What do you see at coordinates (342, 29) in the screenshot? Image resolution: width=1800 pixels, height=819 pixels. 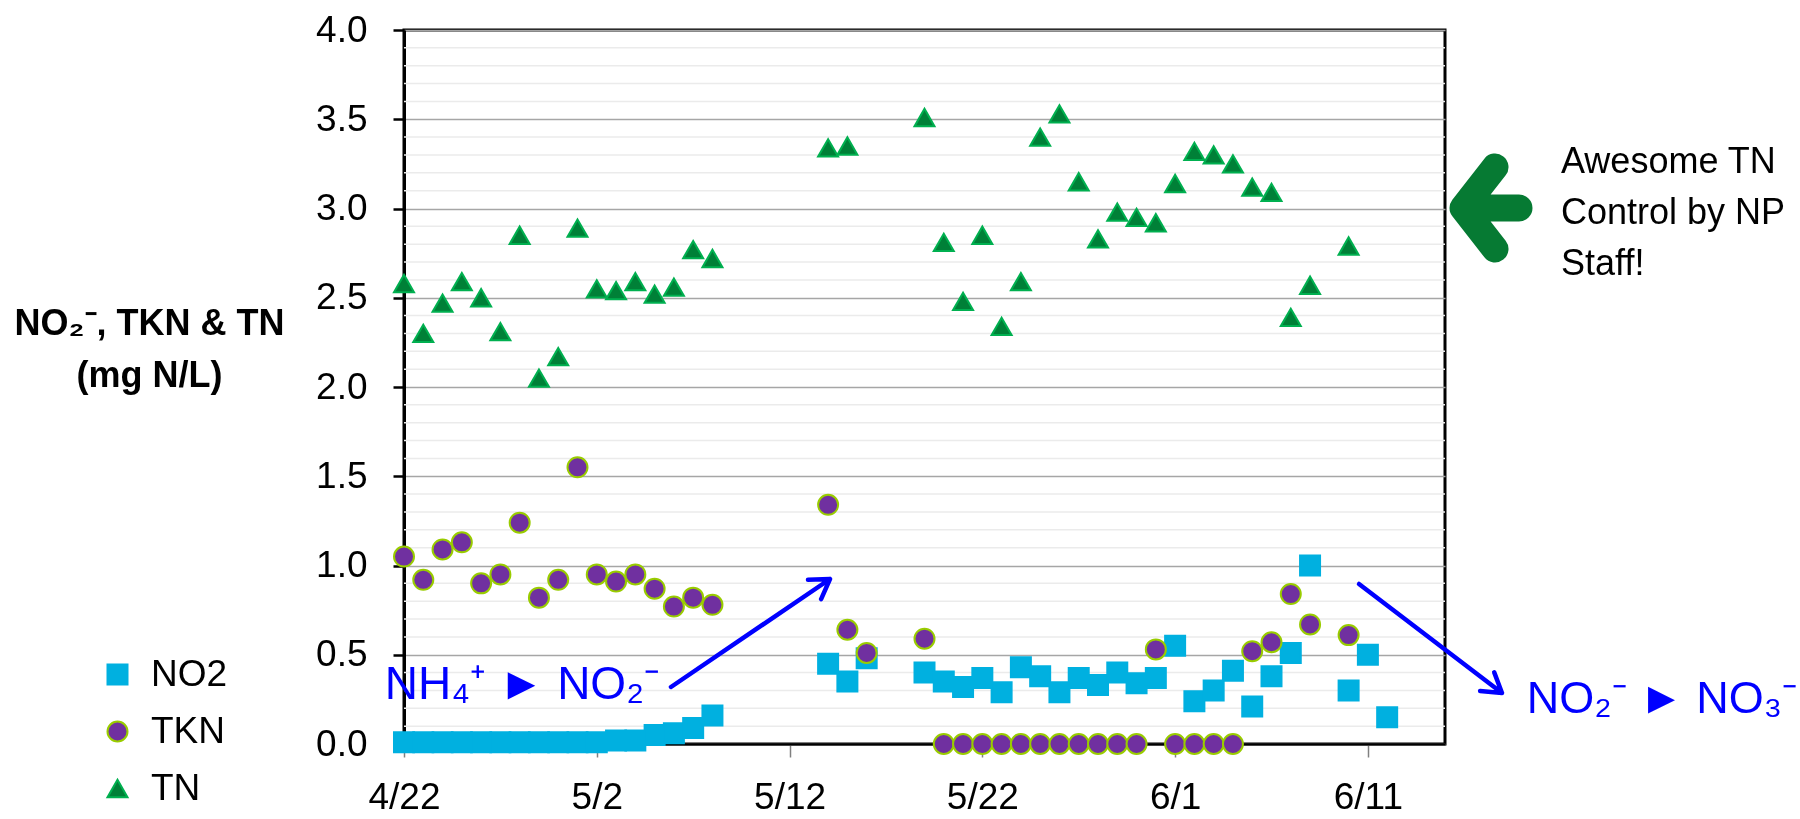 I see `y-tick-label: 4.0` at bounding box center [342, 29].